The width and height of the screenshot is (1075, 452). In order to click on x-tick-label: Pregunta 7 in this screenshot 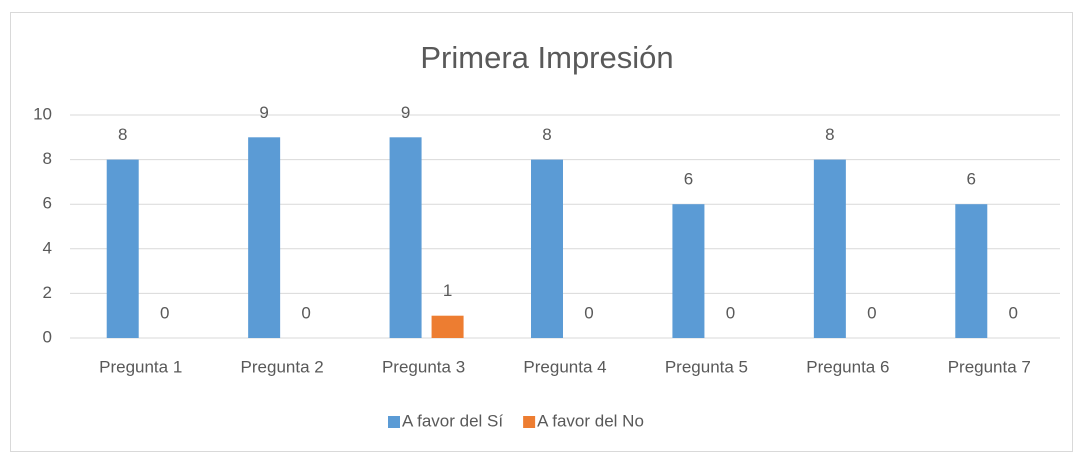, I will do `click(989, 366)`.